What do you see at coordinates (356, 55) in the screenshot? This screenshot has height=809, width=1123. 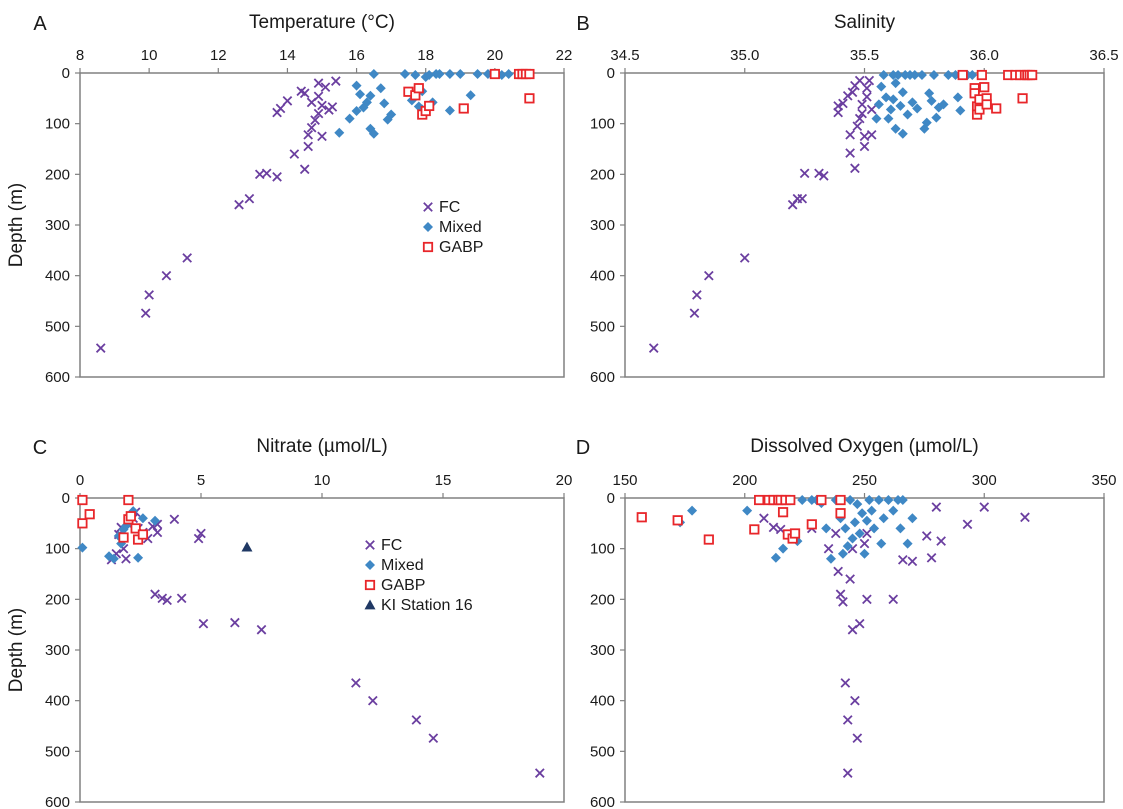 I see `x-tick-label: 16` at bounding box center [356, 55].